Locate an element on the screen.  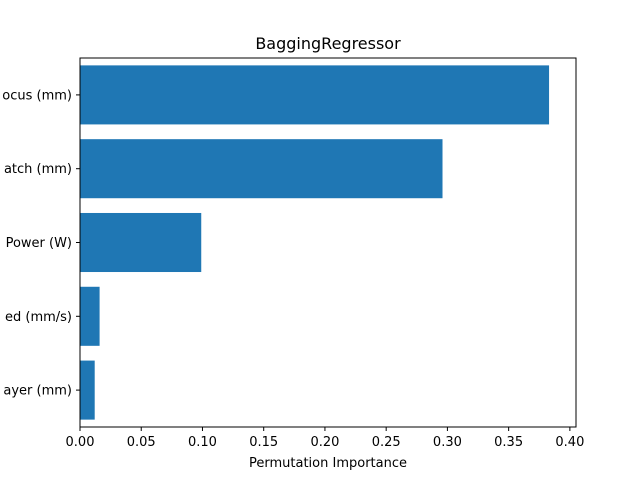
y-tick-label: ayer (mm) is located at coordinates (37, 391).